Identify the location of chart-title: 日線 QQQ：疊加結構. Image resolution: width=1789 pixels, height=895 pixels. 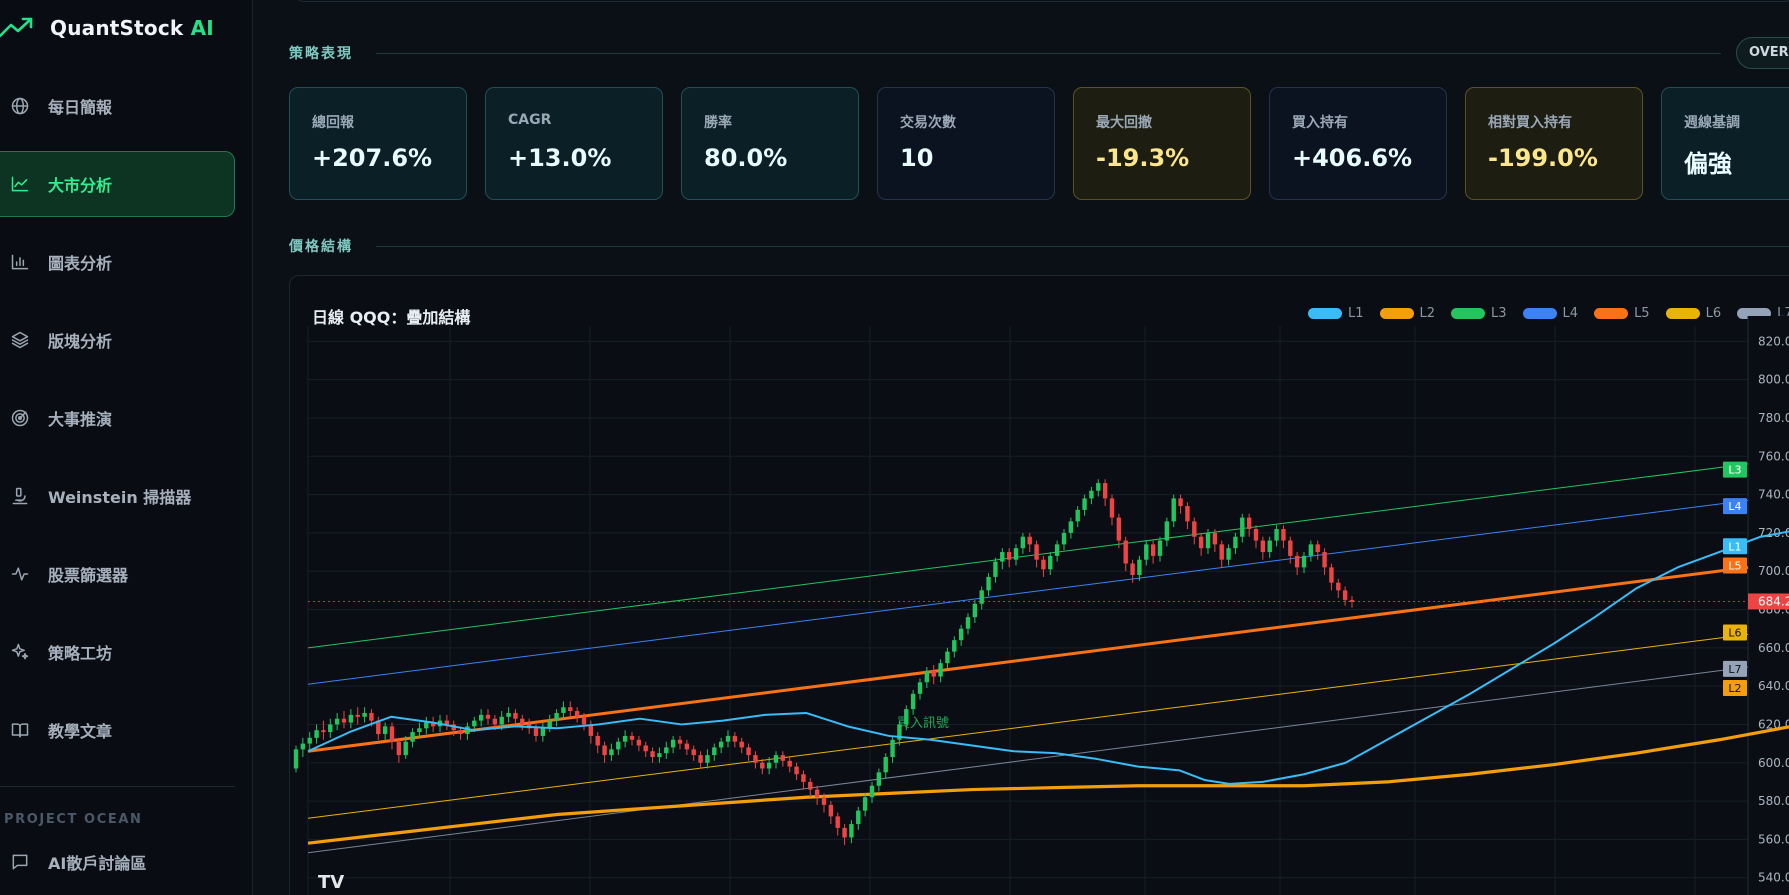
(391, 317).